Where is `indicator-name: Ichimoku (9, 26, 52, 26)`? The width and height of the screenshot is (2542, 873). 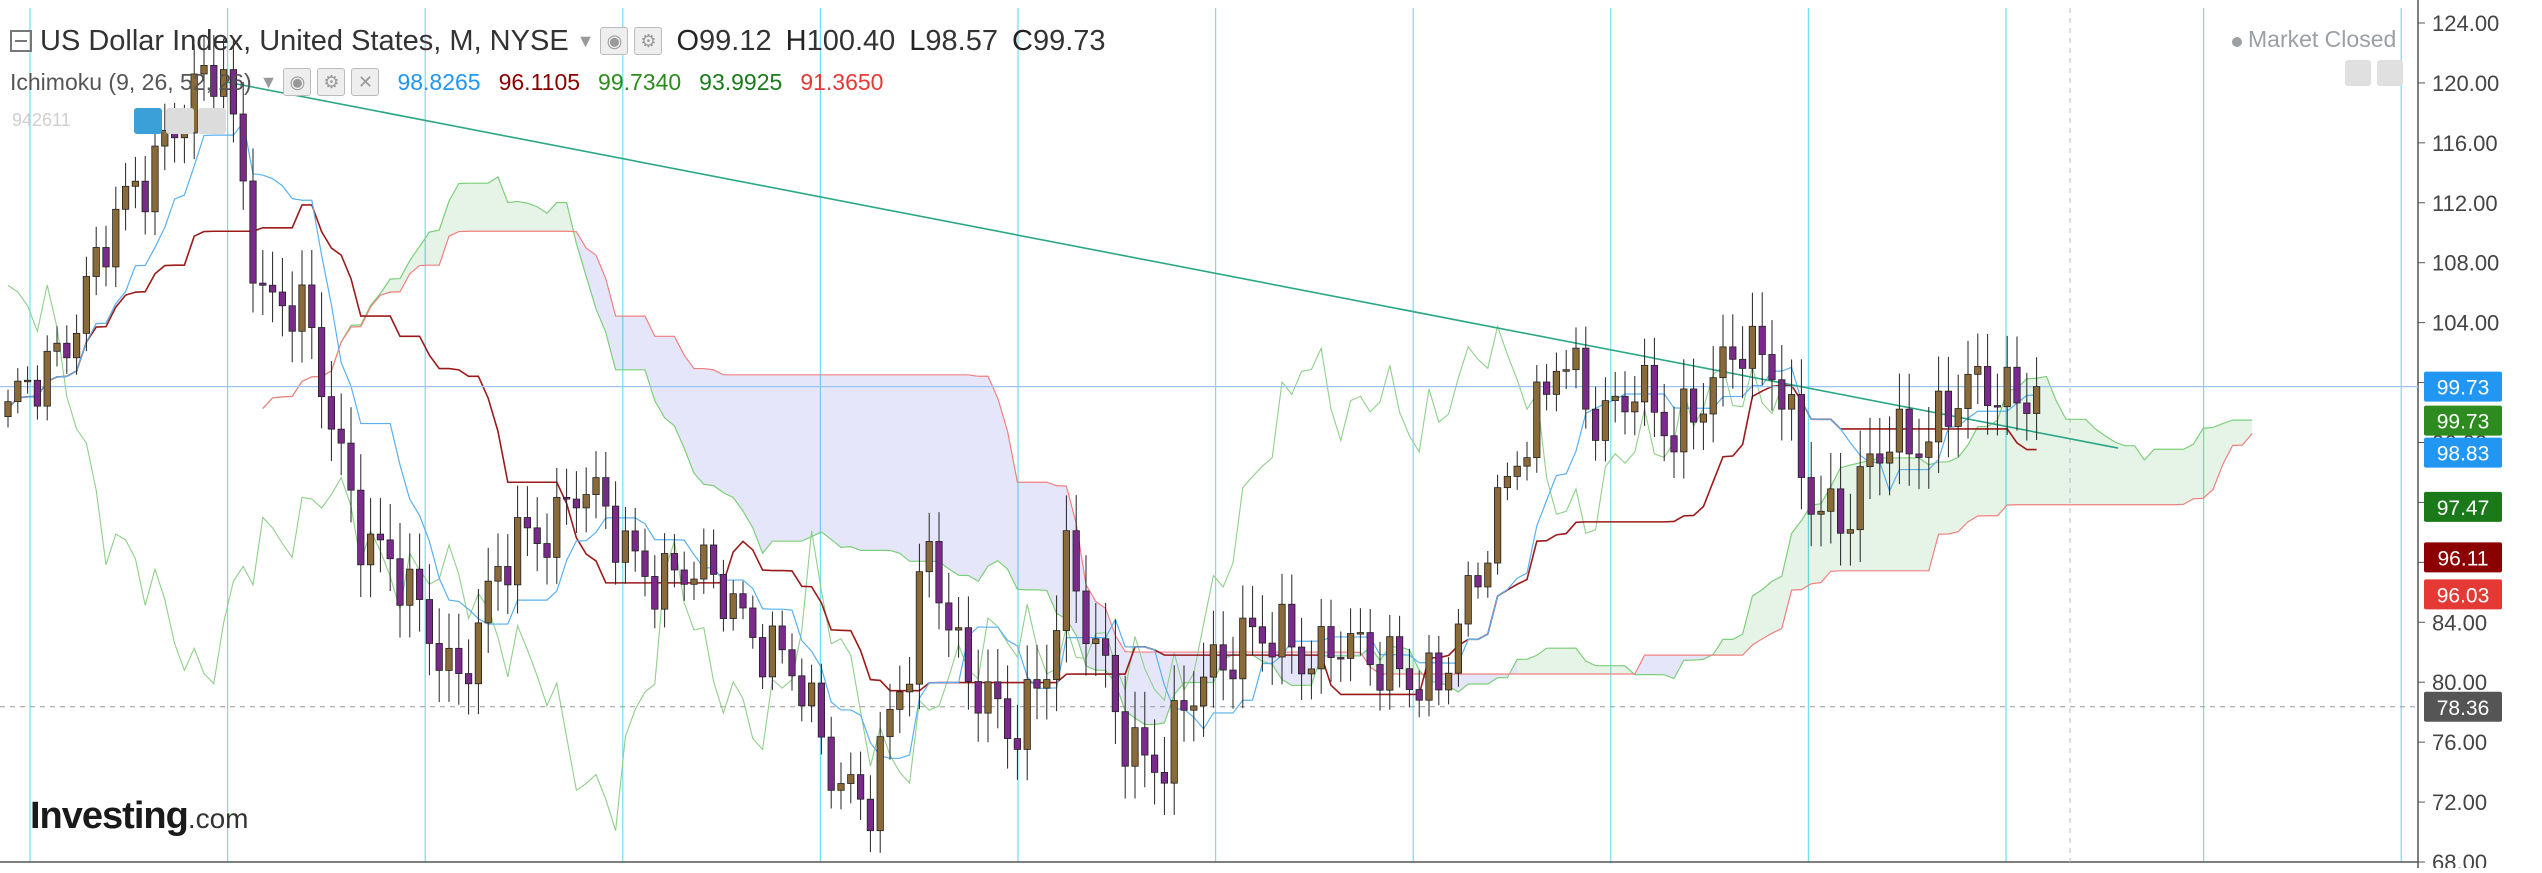
indicator-name: Ichimoku (9, 26, 52, 26) is located at coordinates (131, 82).